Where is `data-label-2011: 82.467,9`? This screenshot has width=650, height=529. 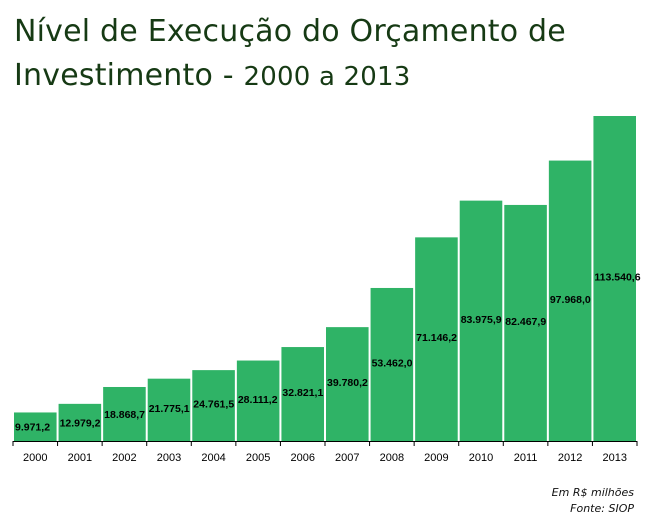 data-label-2011: 82.467,9 is located at coordinates (525, 322).